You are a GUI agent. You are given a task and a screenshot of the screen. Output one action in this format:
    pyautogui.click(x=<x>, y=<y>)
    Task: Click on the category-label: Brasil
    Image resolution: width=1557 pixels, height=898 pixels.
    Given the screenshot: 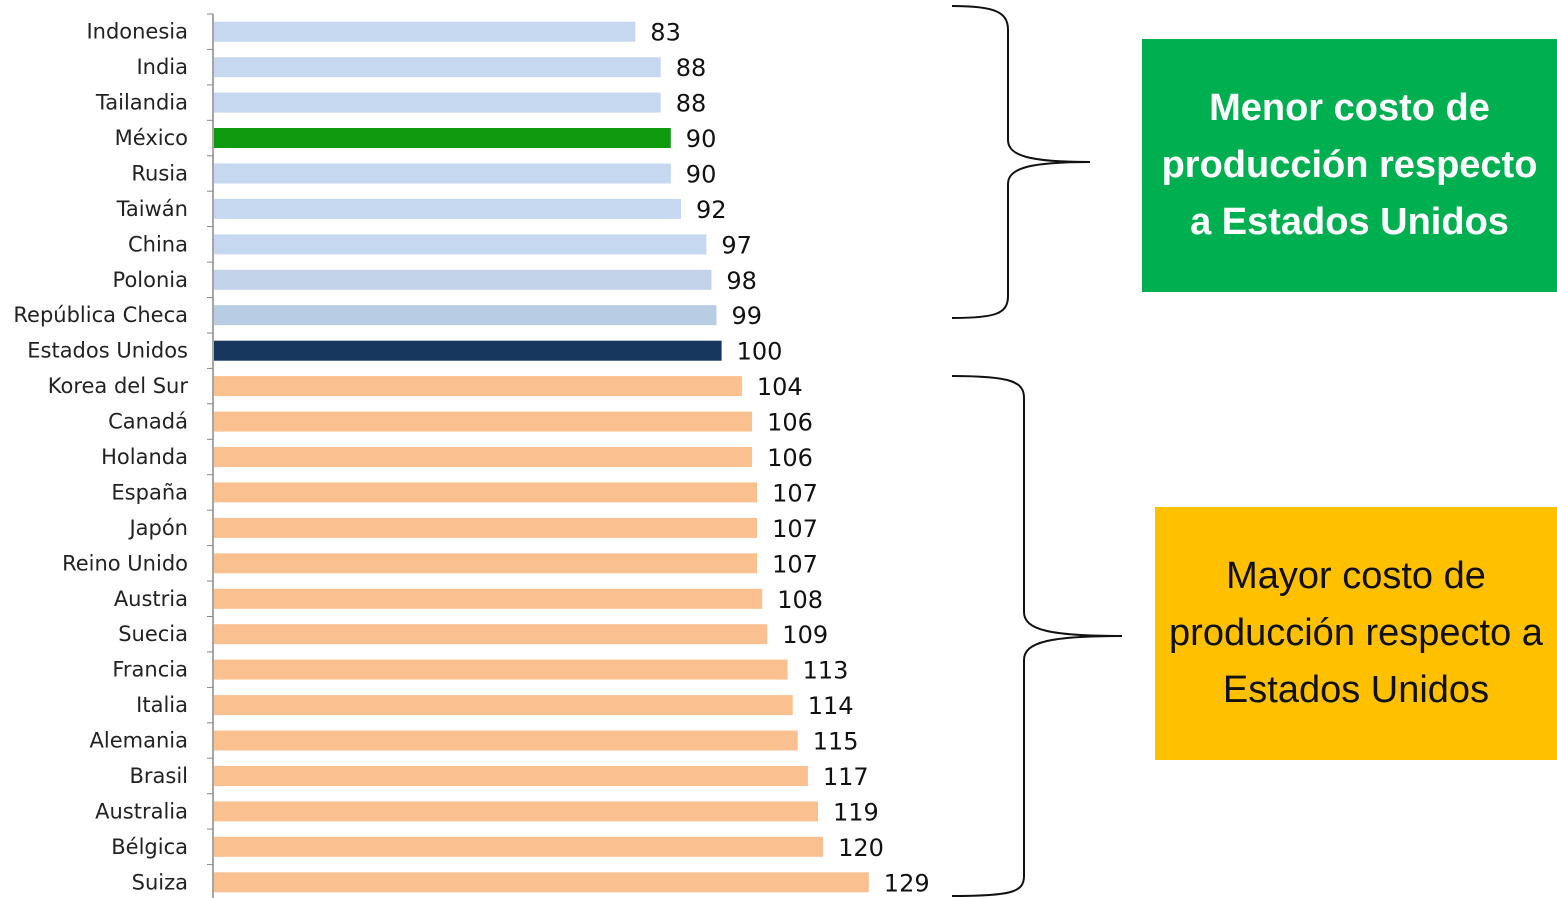 What is the action you would take?
    pyautogui.click(x=158, y=776)
    